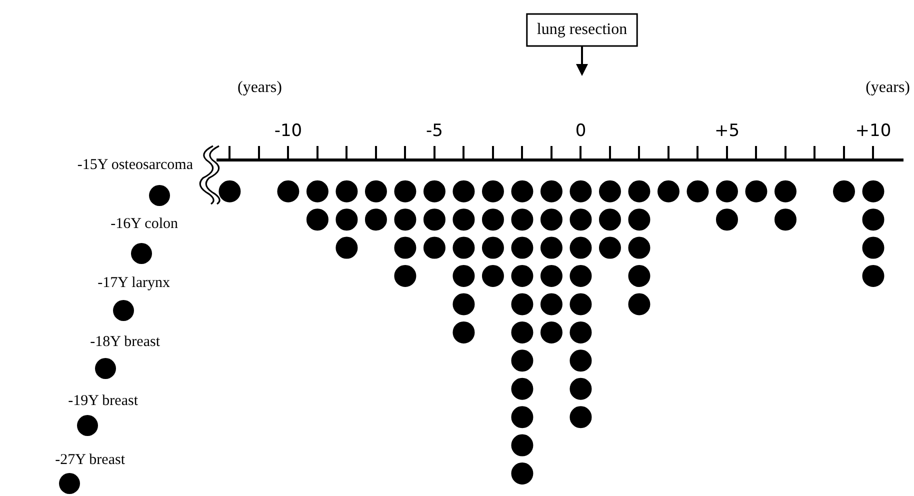  What do you see at coordinates (144, 224) in the screenshot?
I see `text: -16Y colon` at bounding box center [144, 224].